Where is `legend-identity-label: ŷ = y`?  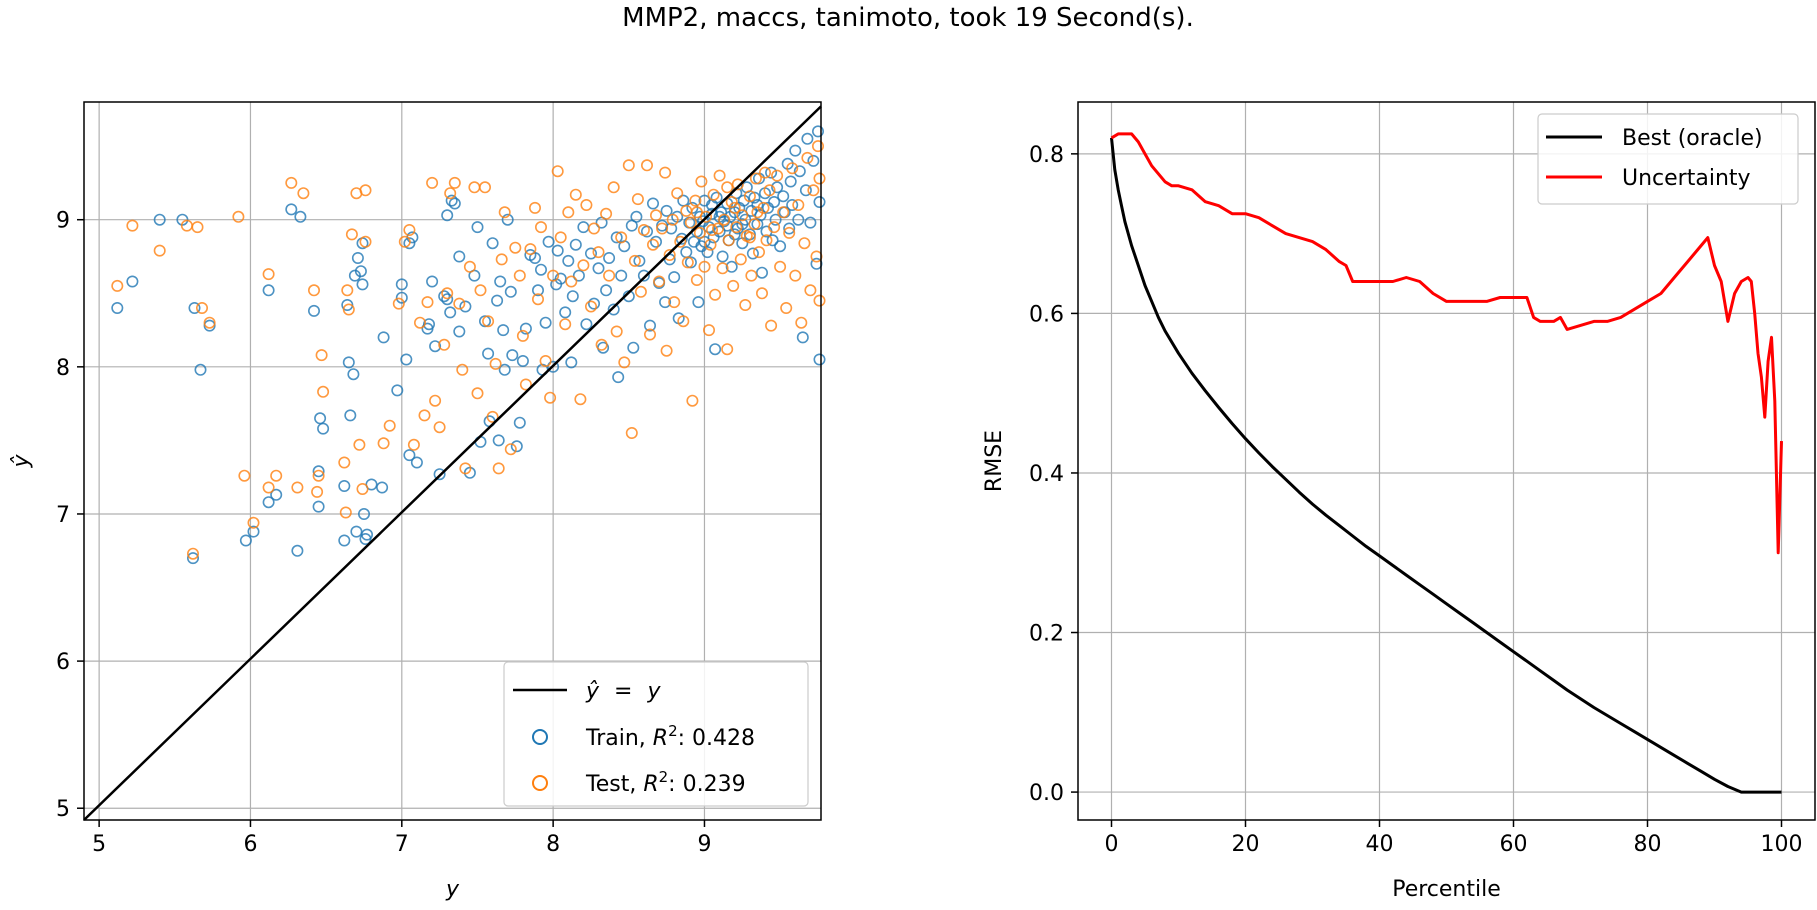 legend-identity-label: ŷ = y is located at coordinates (623, 691).